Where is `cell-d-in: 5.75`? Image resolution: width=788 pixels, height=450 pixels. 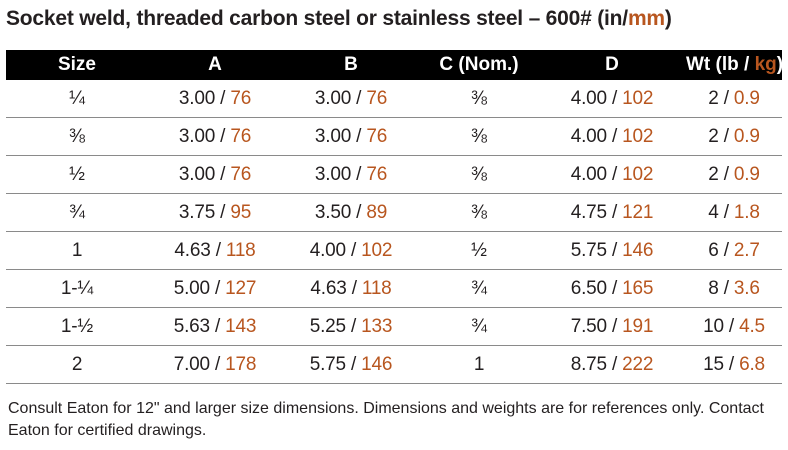
cell-d-in: 5.75 is located at coordinates (588, 250).